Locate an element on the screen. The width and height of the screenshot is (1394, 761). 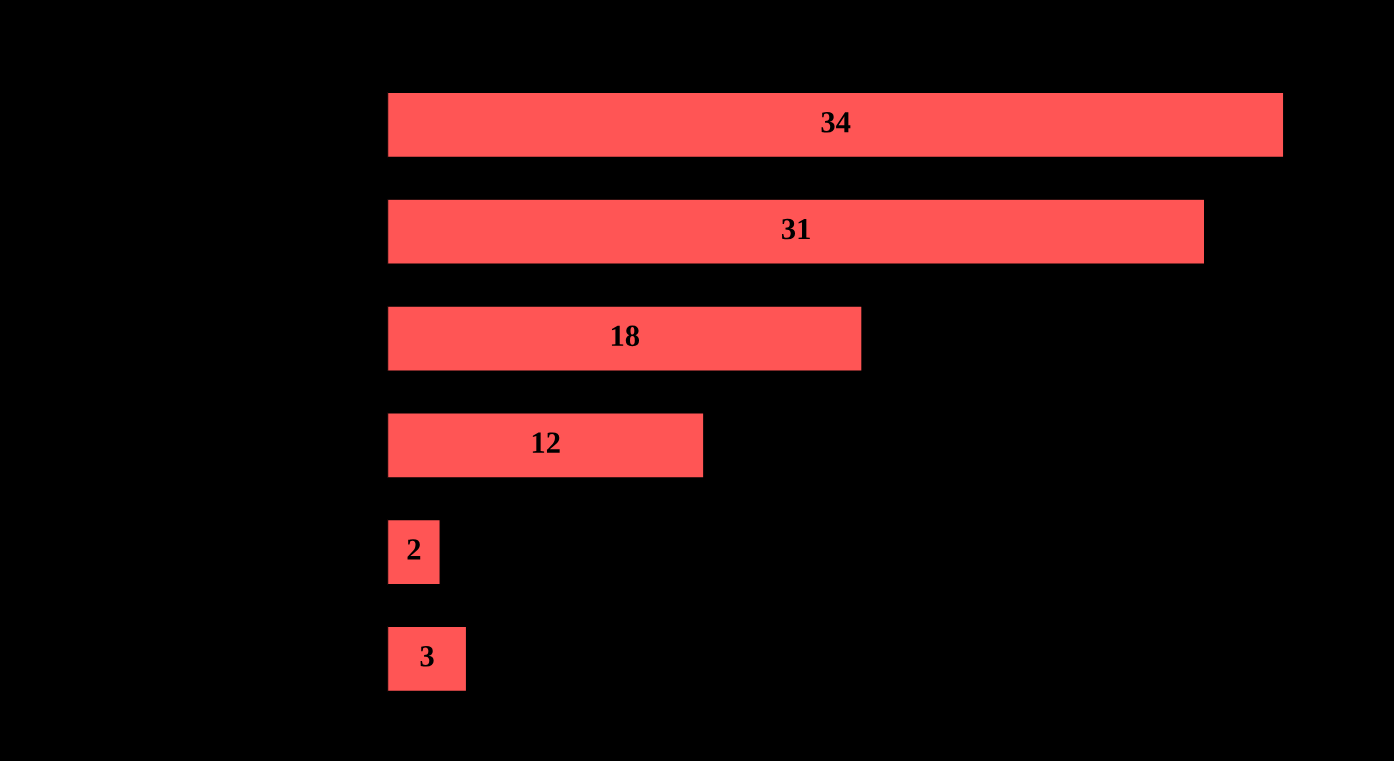
data-label: 18 is located at coordinates (625, 336).